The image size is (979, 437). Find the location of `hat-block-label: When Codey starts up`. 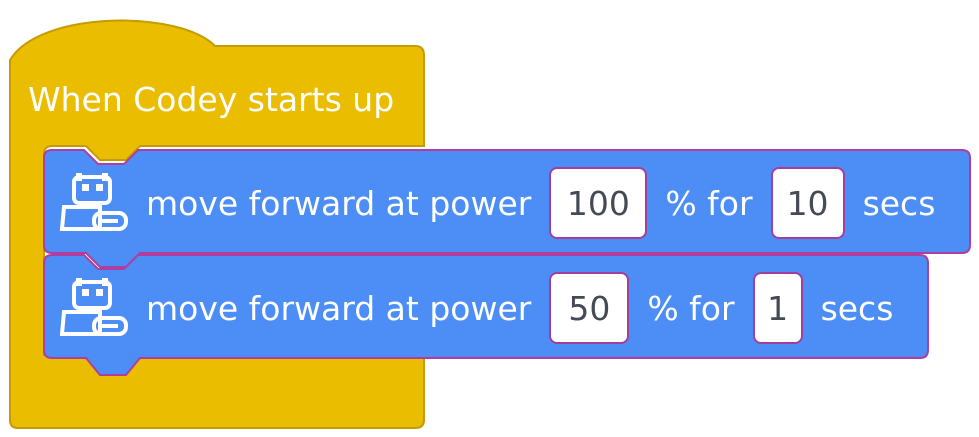

hat-block-label: When Codey starts up is located at coordinates (211, 99).